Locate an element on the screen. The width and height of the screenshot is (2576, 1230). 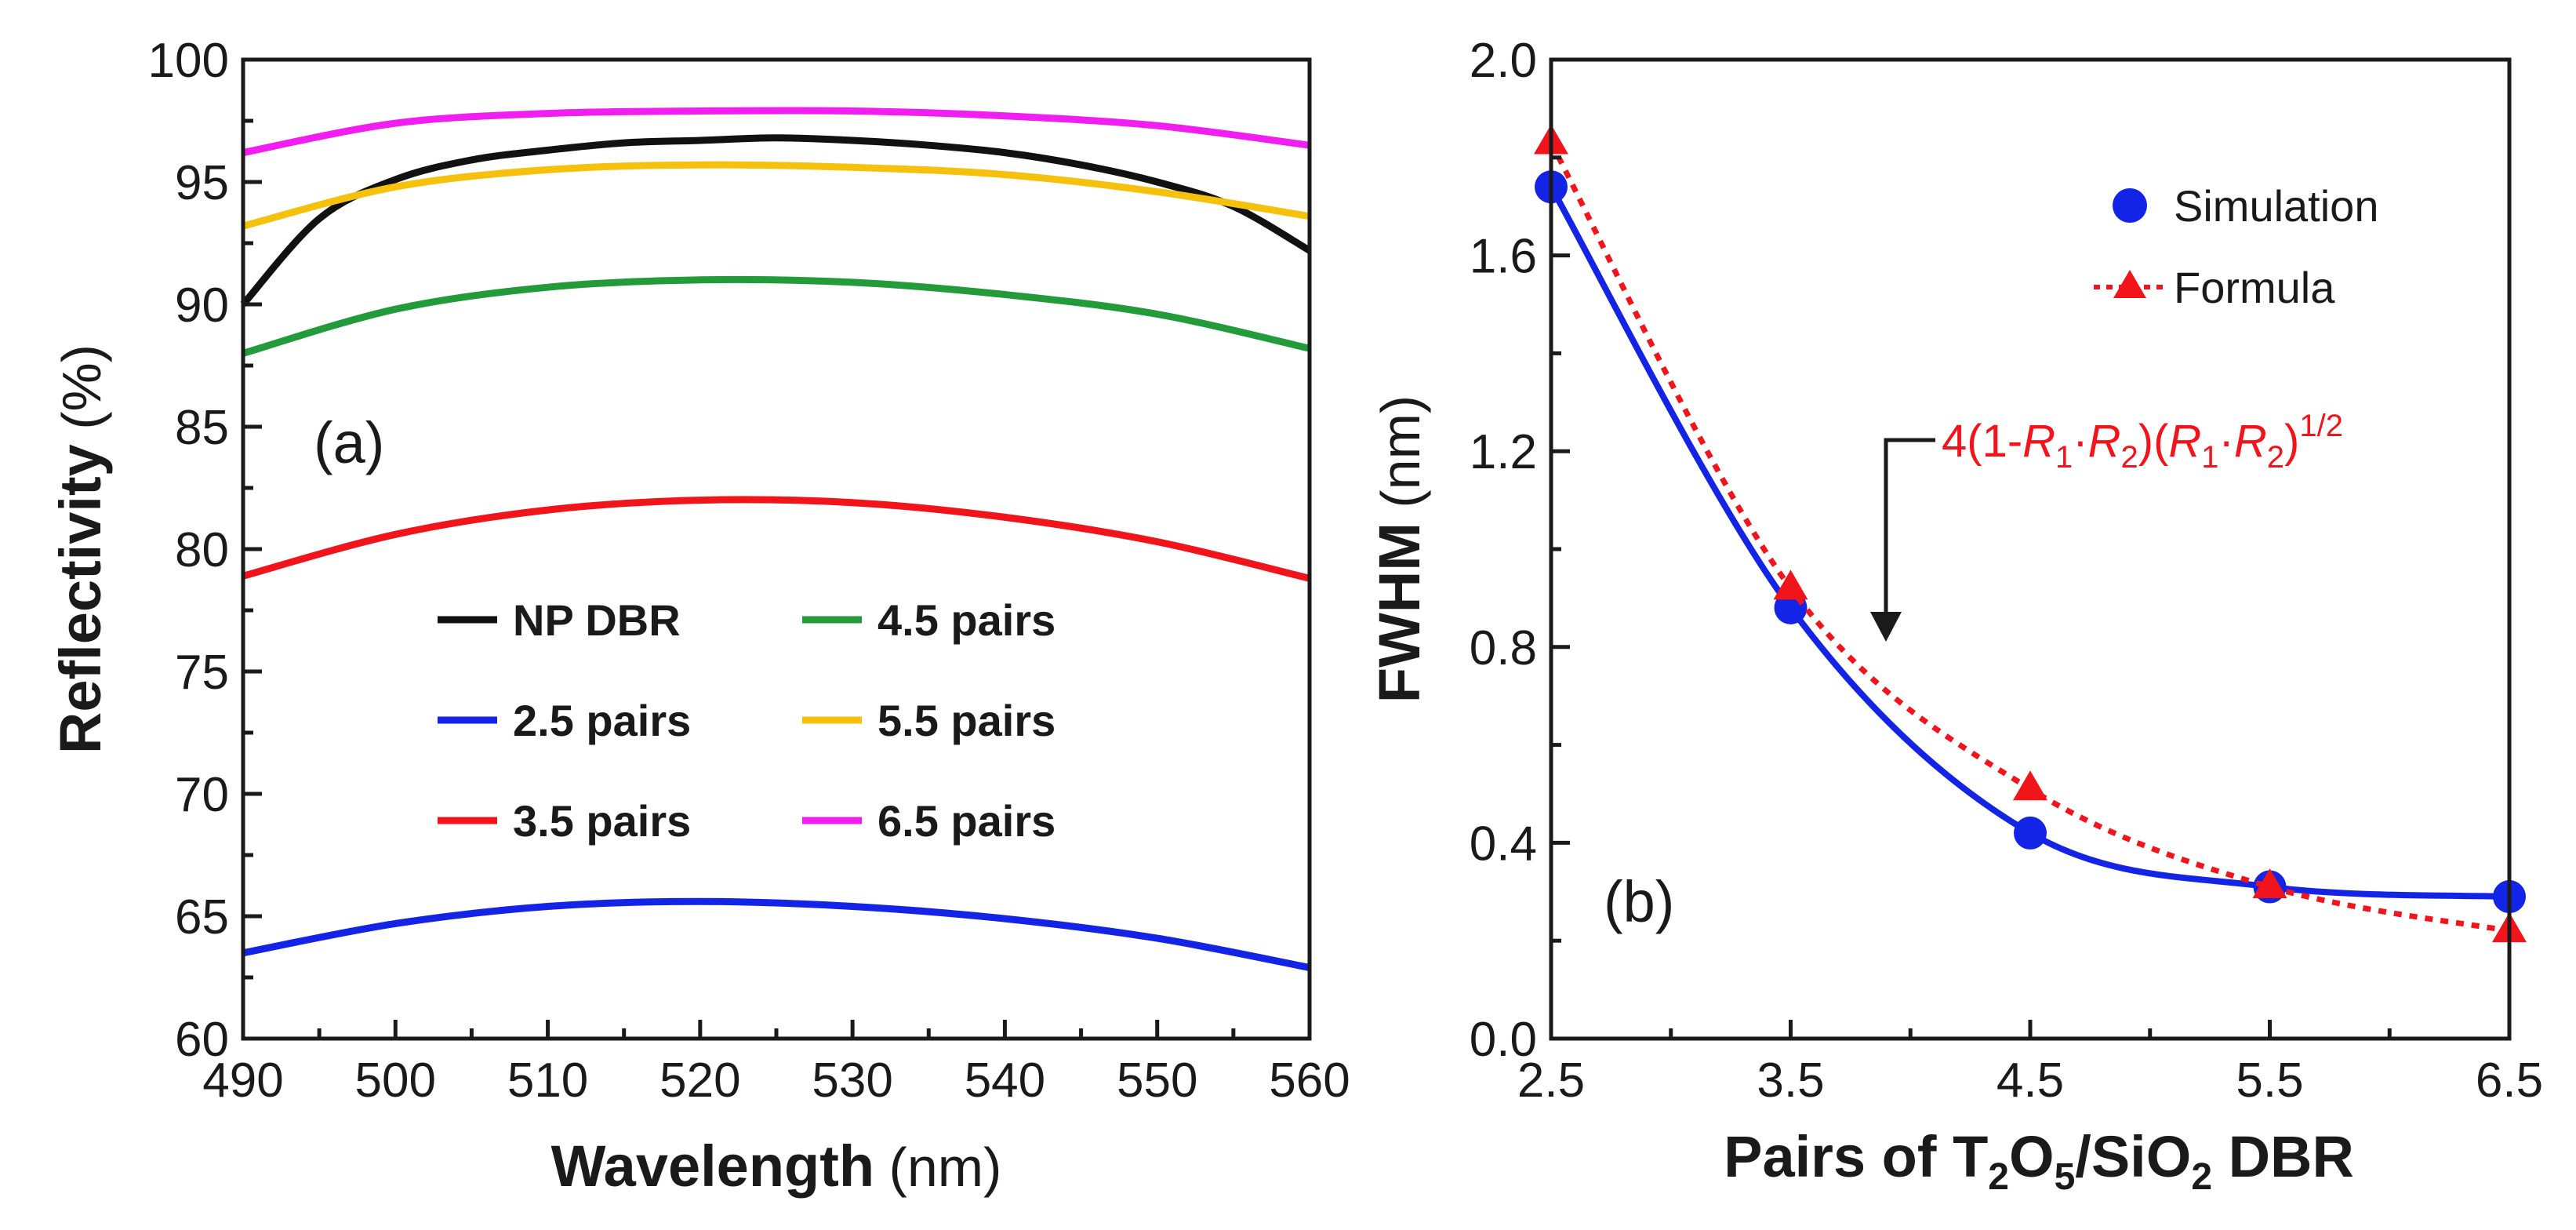
panel-b-x-title-part4: DBR is located at coordinates (2283, 1157).